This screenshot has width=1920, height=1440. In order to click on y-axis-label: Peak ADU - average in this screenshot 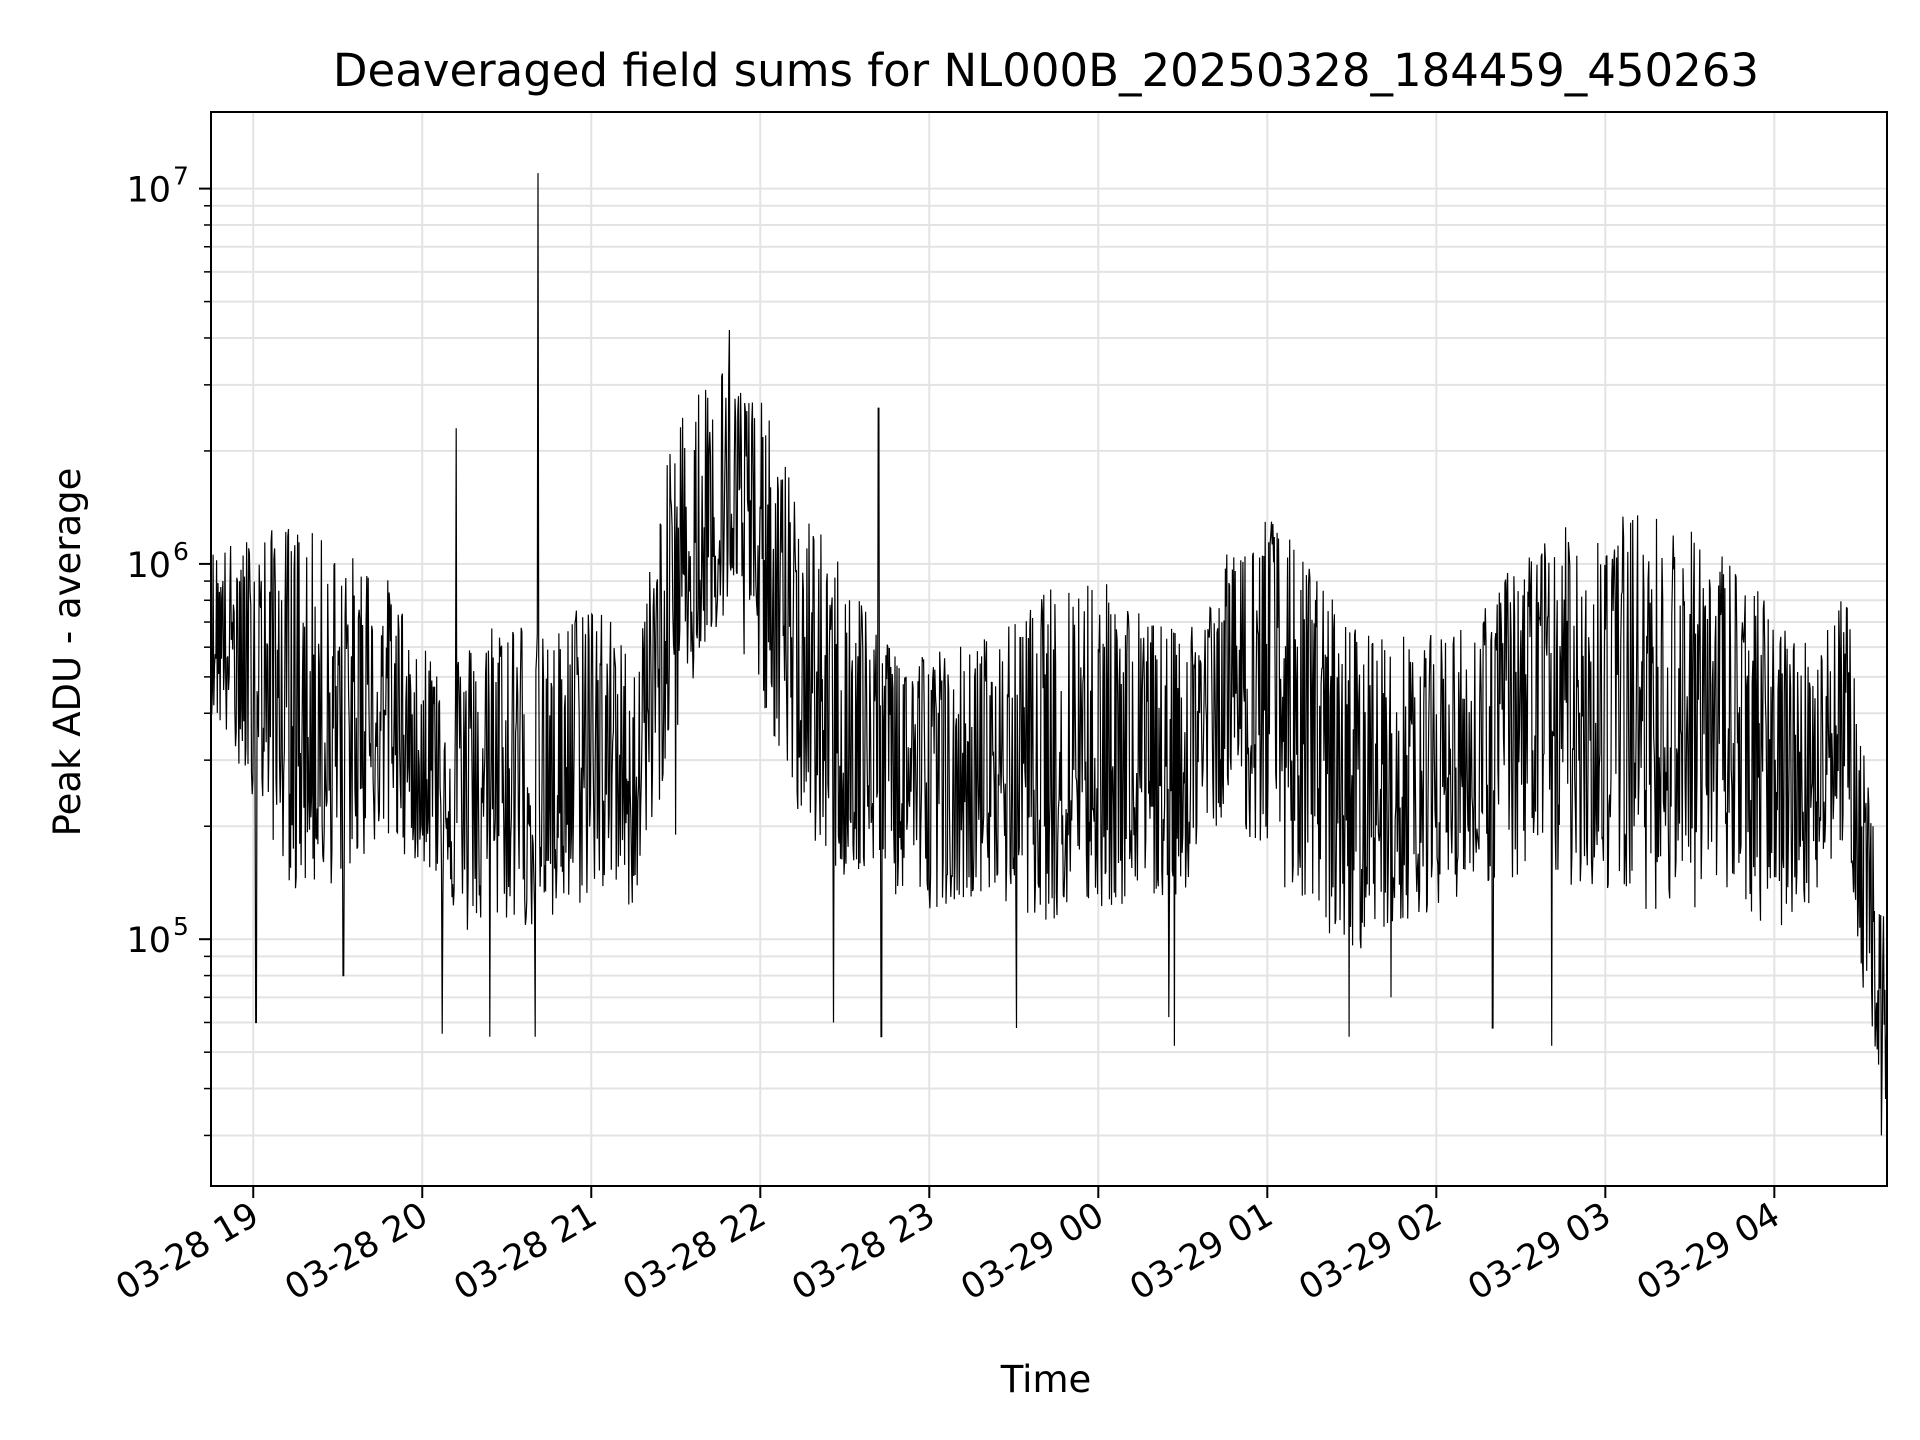, I will do `click(67, 652)`.